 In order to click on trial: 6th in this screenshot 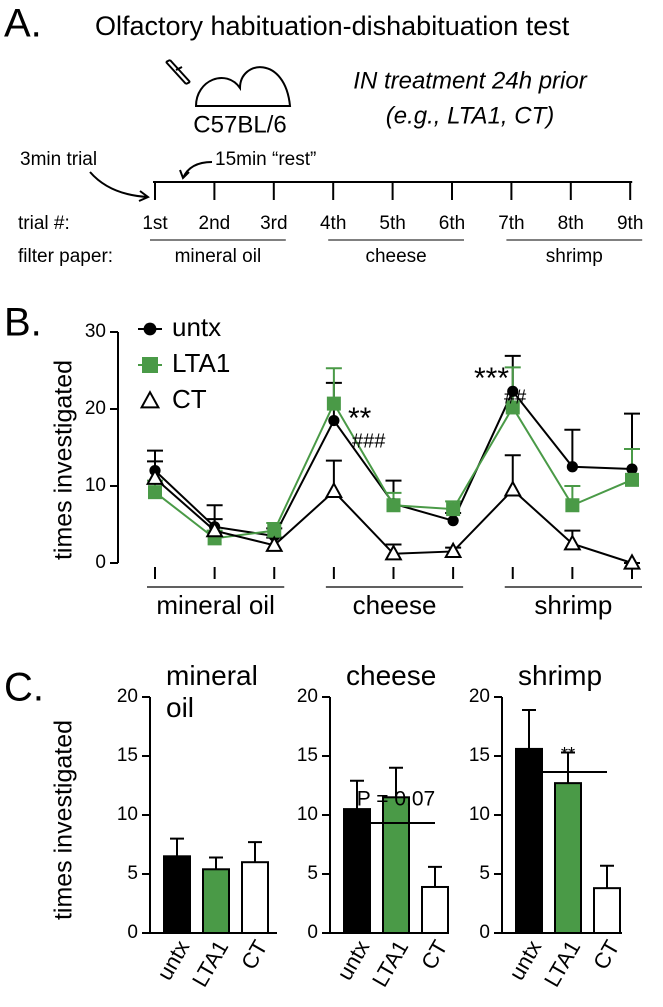, I will do `click(452, 223)`.